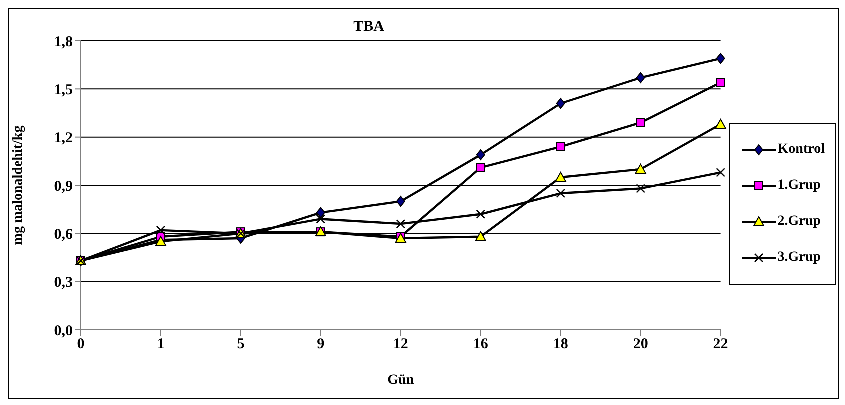 The width and height of the screenshot is (845, 405). What do you see at coordinates (799, 258) in the screenshot?
I see `legend-label: 3.Grup` at bounding box center [799, 258].